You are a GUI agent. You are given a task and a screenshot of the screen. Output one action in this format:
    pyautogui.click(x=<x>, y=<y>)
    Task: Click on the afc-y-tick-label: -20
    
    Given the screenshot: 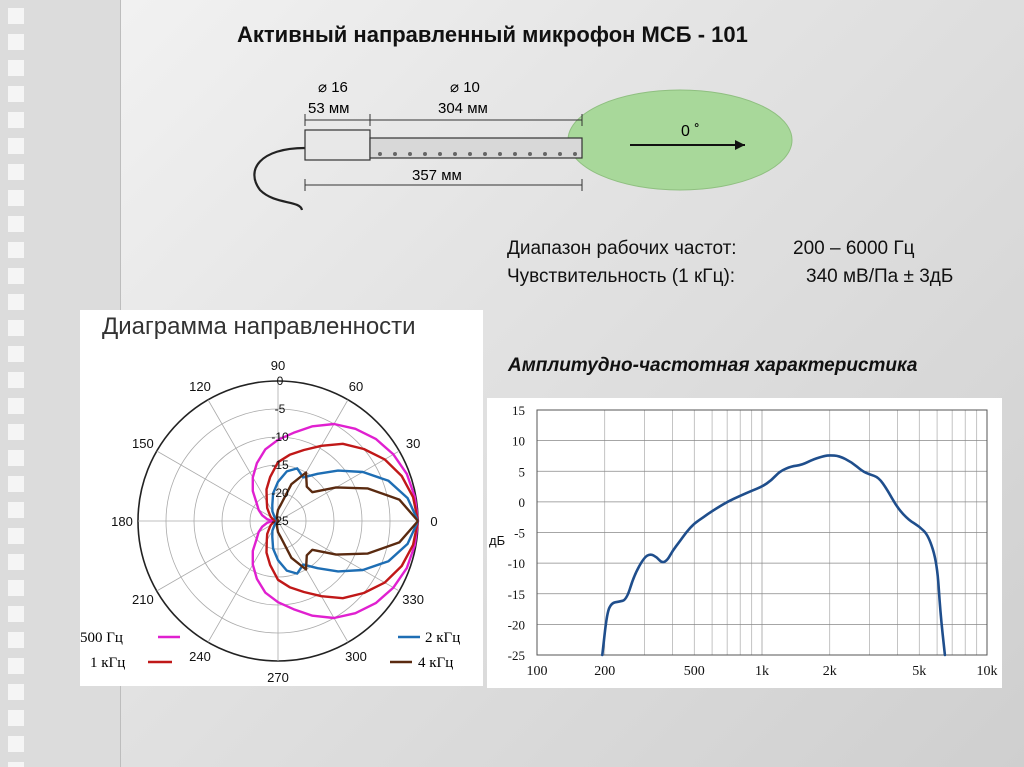 What is the action you would take?
    pyautogui.click(x=516, y=624)
    